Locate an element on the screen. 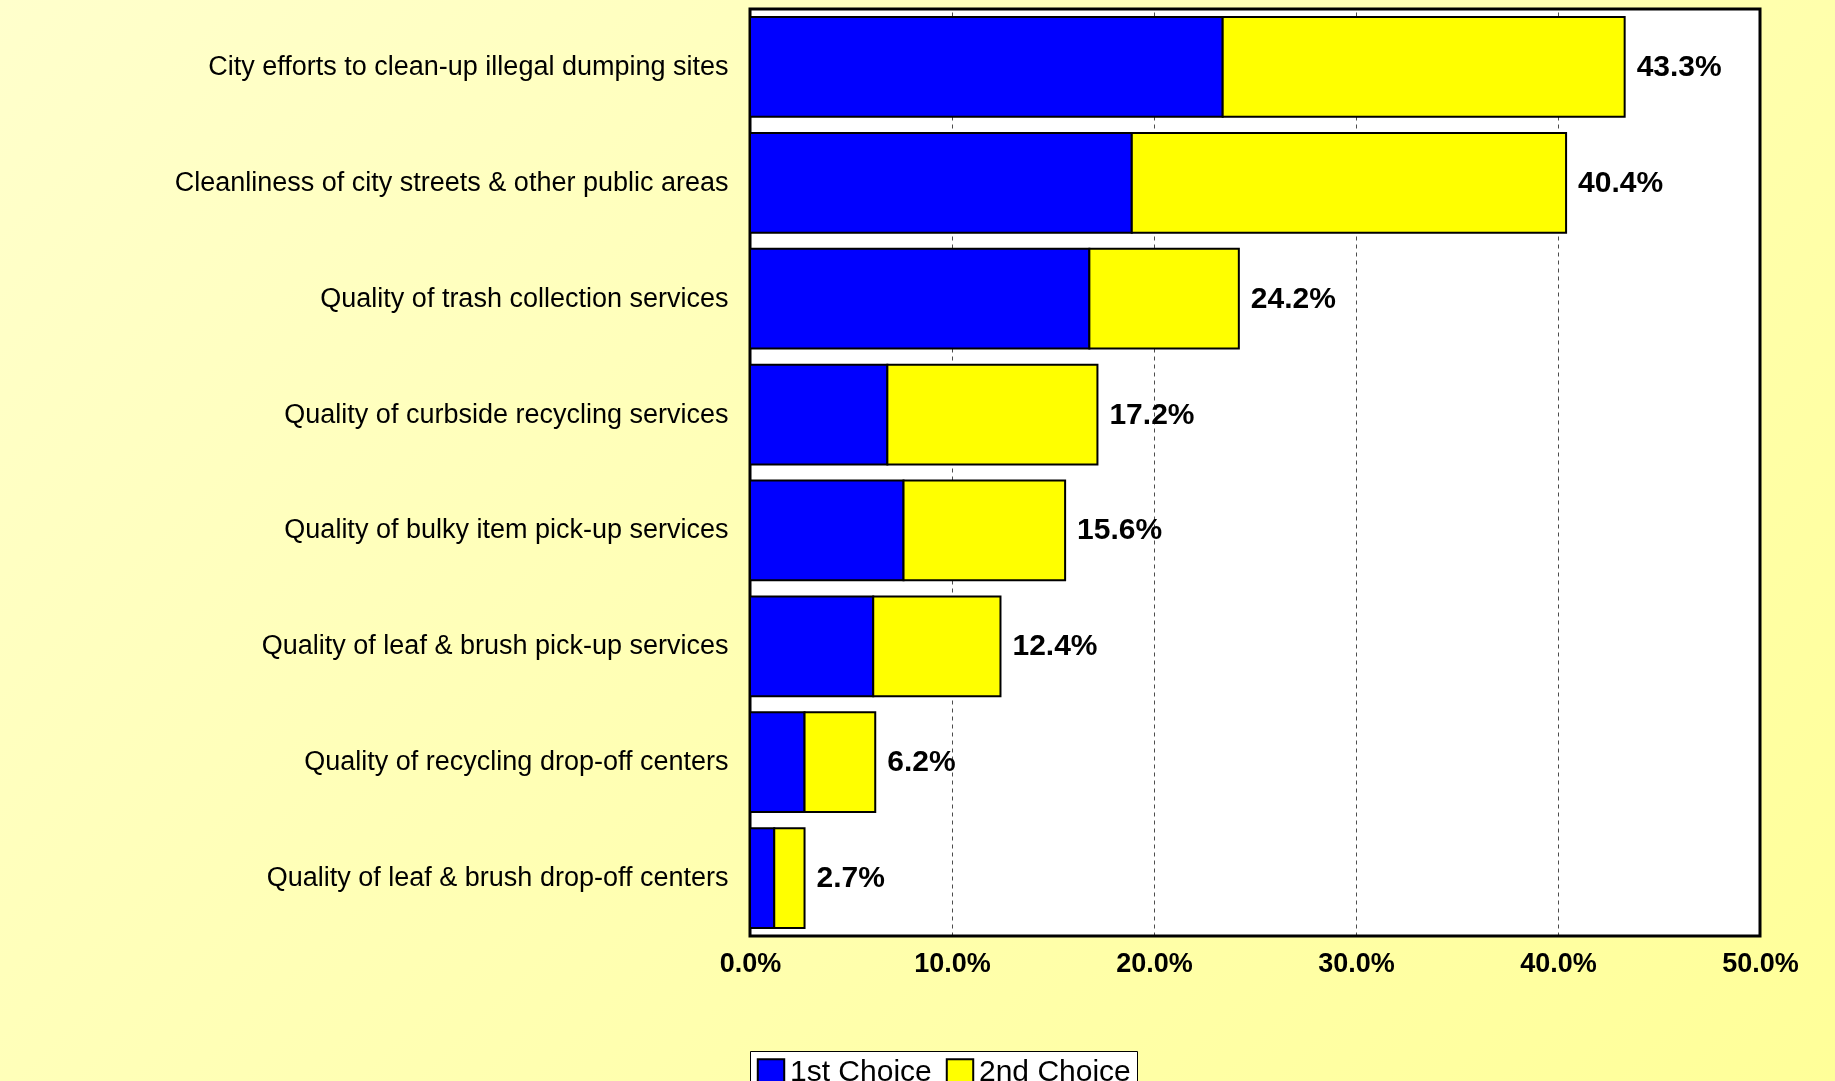 The image size is (1835, 1081). total-label: 17.2% is located at coordinates (1152, 413).